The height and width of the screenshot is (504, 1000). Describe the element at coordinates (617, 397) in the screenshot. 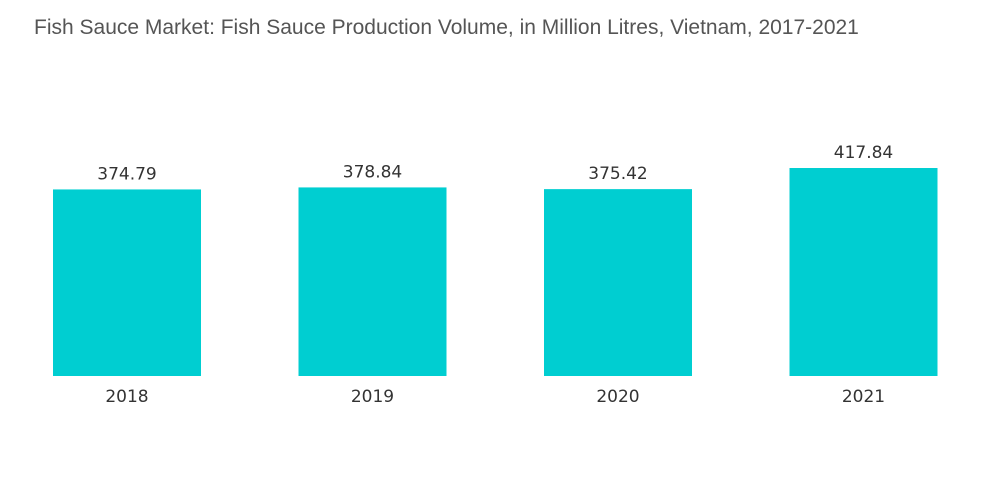

I see `x-tick-label-2020: 2020` at that location.